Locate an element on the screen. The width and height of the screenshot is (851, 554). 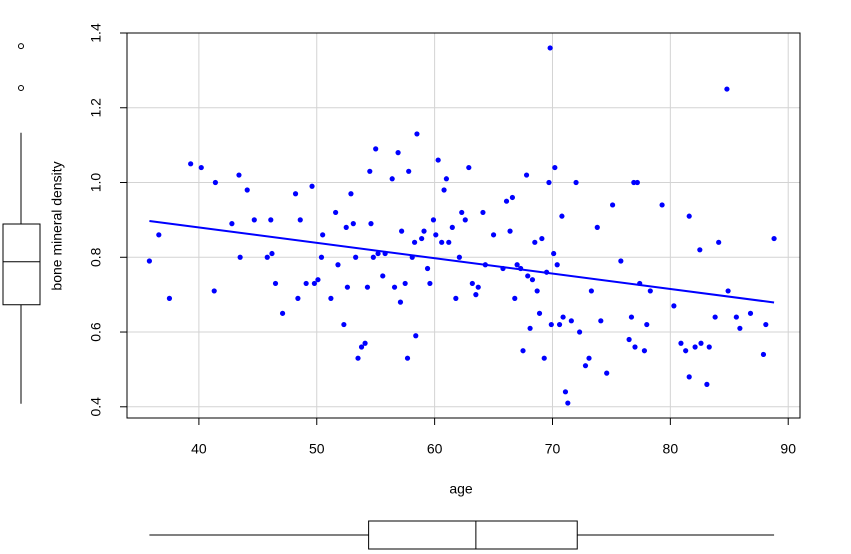
x-tick-label: 40 is located at coordinates (199, 449).